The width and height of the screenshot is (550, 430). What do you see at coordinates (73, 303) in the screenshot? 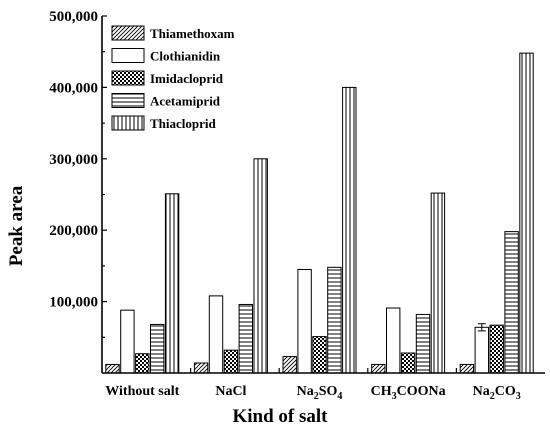
I see `y-tick-label: 100,000` at bounding box center [73, 303].